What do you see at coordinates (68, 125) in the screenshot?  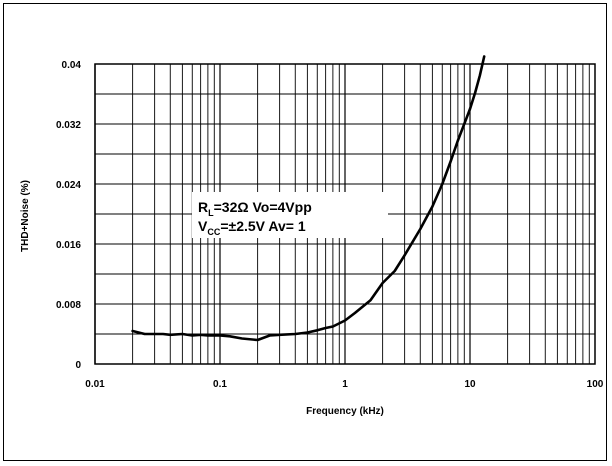 I see `y-tick-label: 0.032` at bounding box center [68, 125].